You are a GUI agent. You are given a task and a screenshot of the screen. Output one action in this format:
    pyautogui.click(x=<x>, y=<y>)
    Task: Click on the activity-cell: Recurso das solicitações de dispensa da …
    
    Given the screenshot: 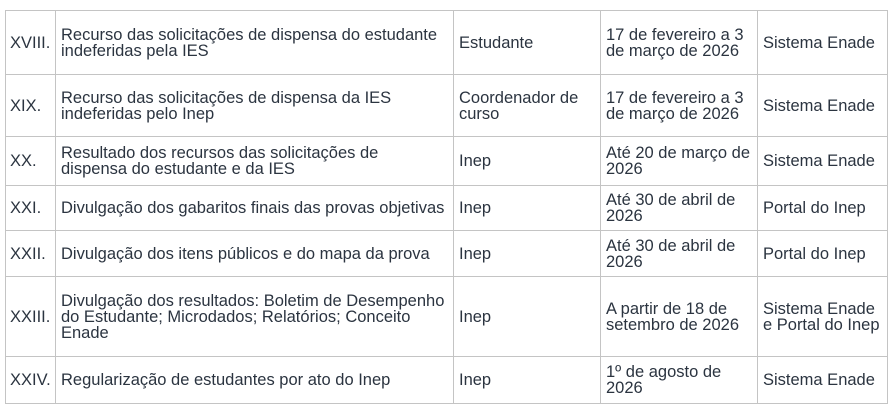 What is the action you would take?
    pyautogui.click(x=254, y=105)
    